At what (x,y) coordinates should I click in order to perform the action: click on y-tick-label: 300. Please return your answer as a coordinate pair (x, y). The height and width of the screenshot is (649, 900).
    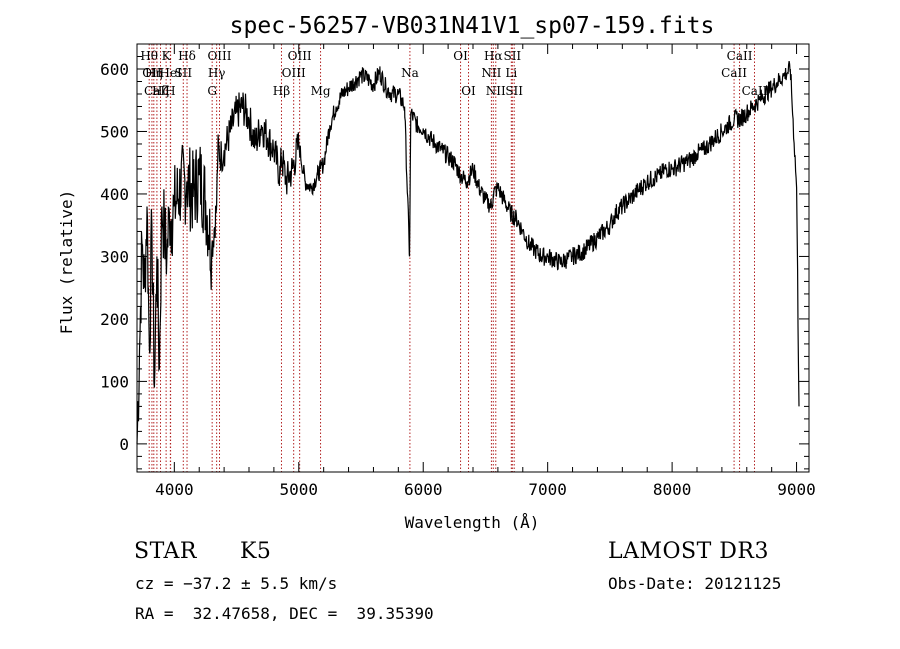
    Looking at the image, I should click on (114, 256).